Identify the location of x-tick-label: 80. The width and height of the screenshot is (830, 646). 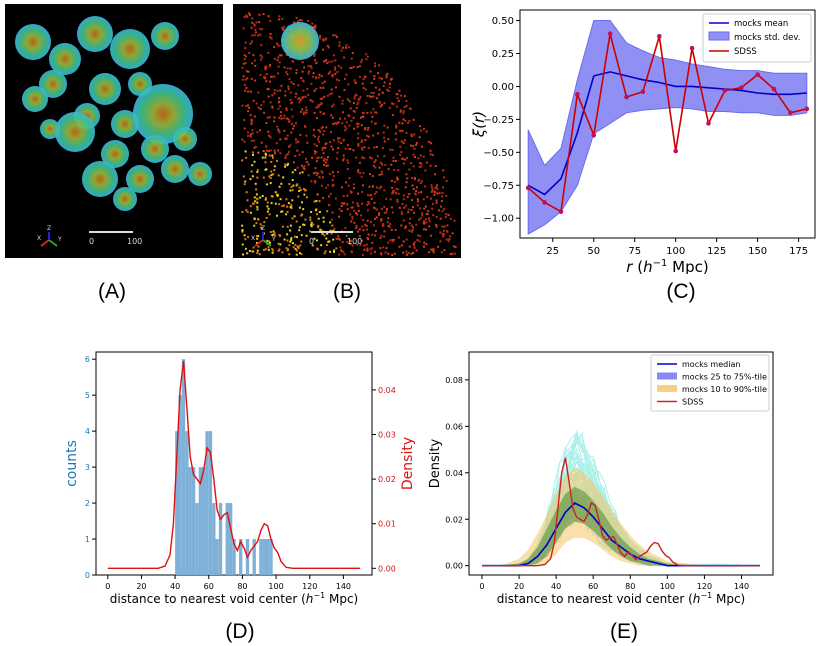
(242, 586).